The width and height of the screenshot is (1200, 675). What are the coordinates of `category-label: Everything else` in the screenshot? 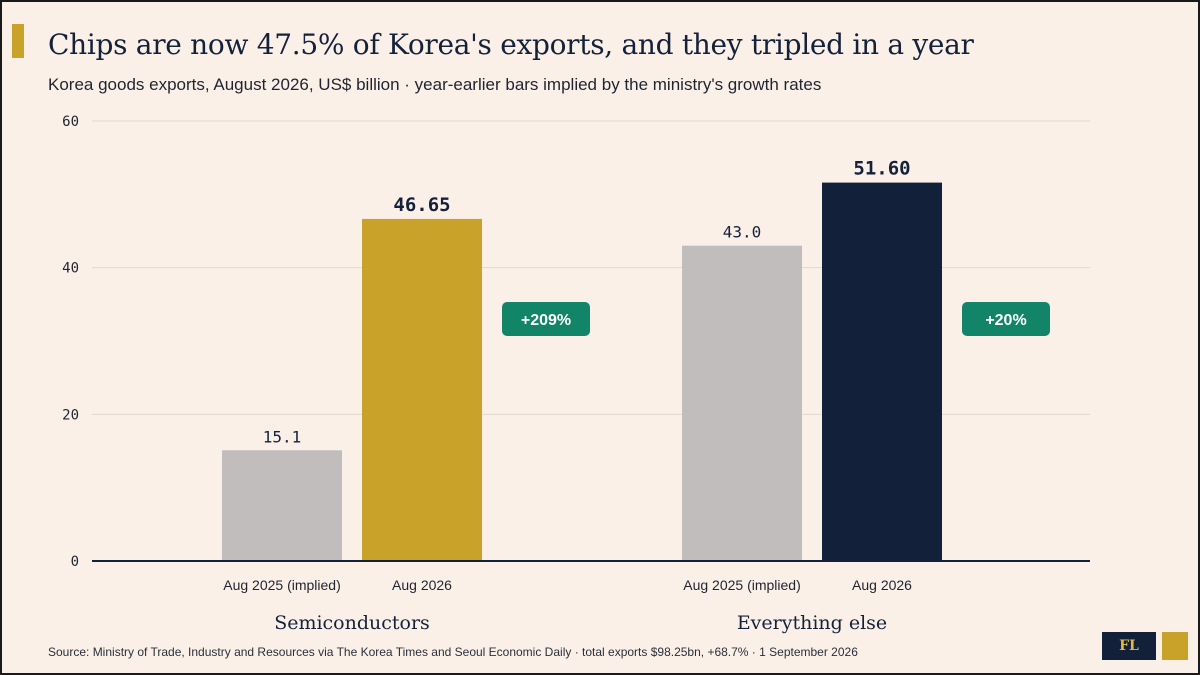 It's located at (812, 623).